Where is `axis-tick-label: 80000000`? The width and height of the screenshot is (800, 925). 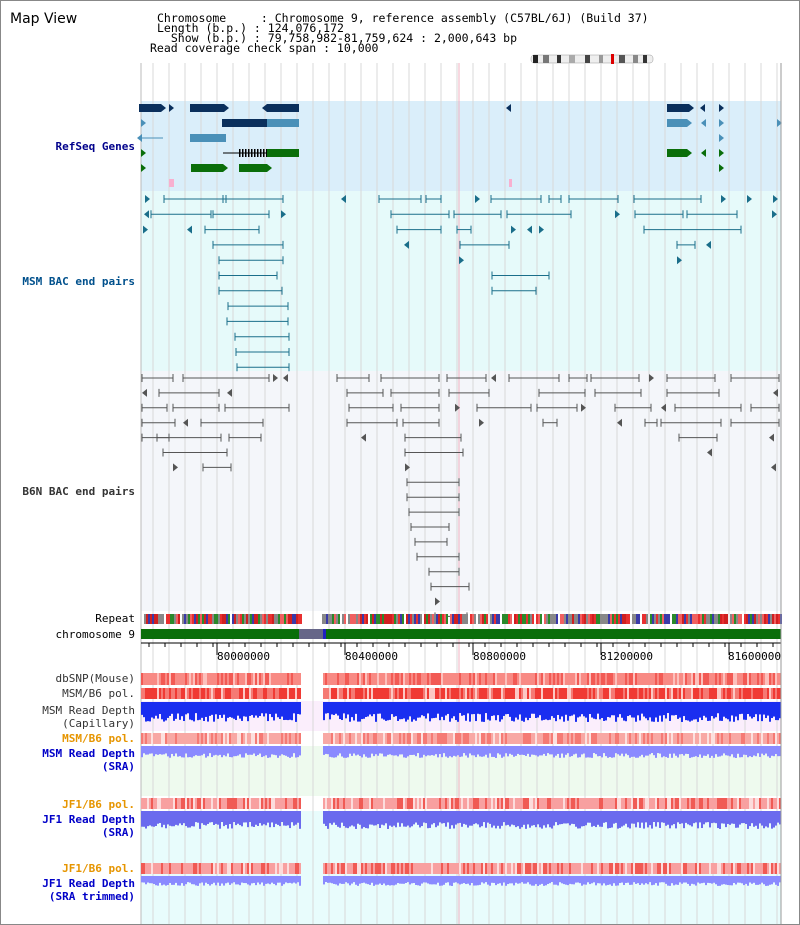 axis-tick-label: 80000000 is located at coordinates (243, 656).